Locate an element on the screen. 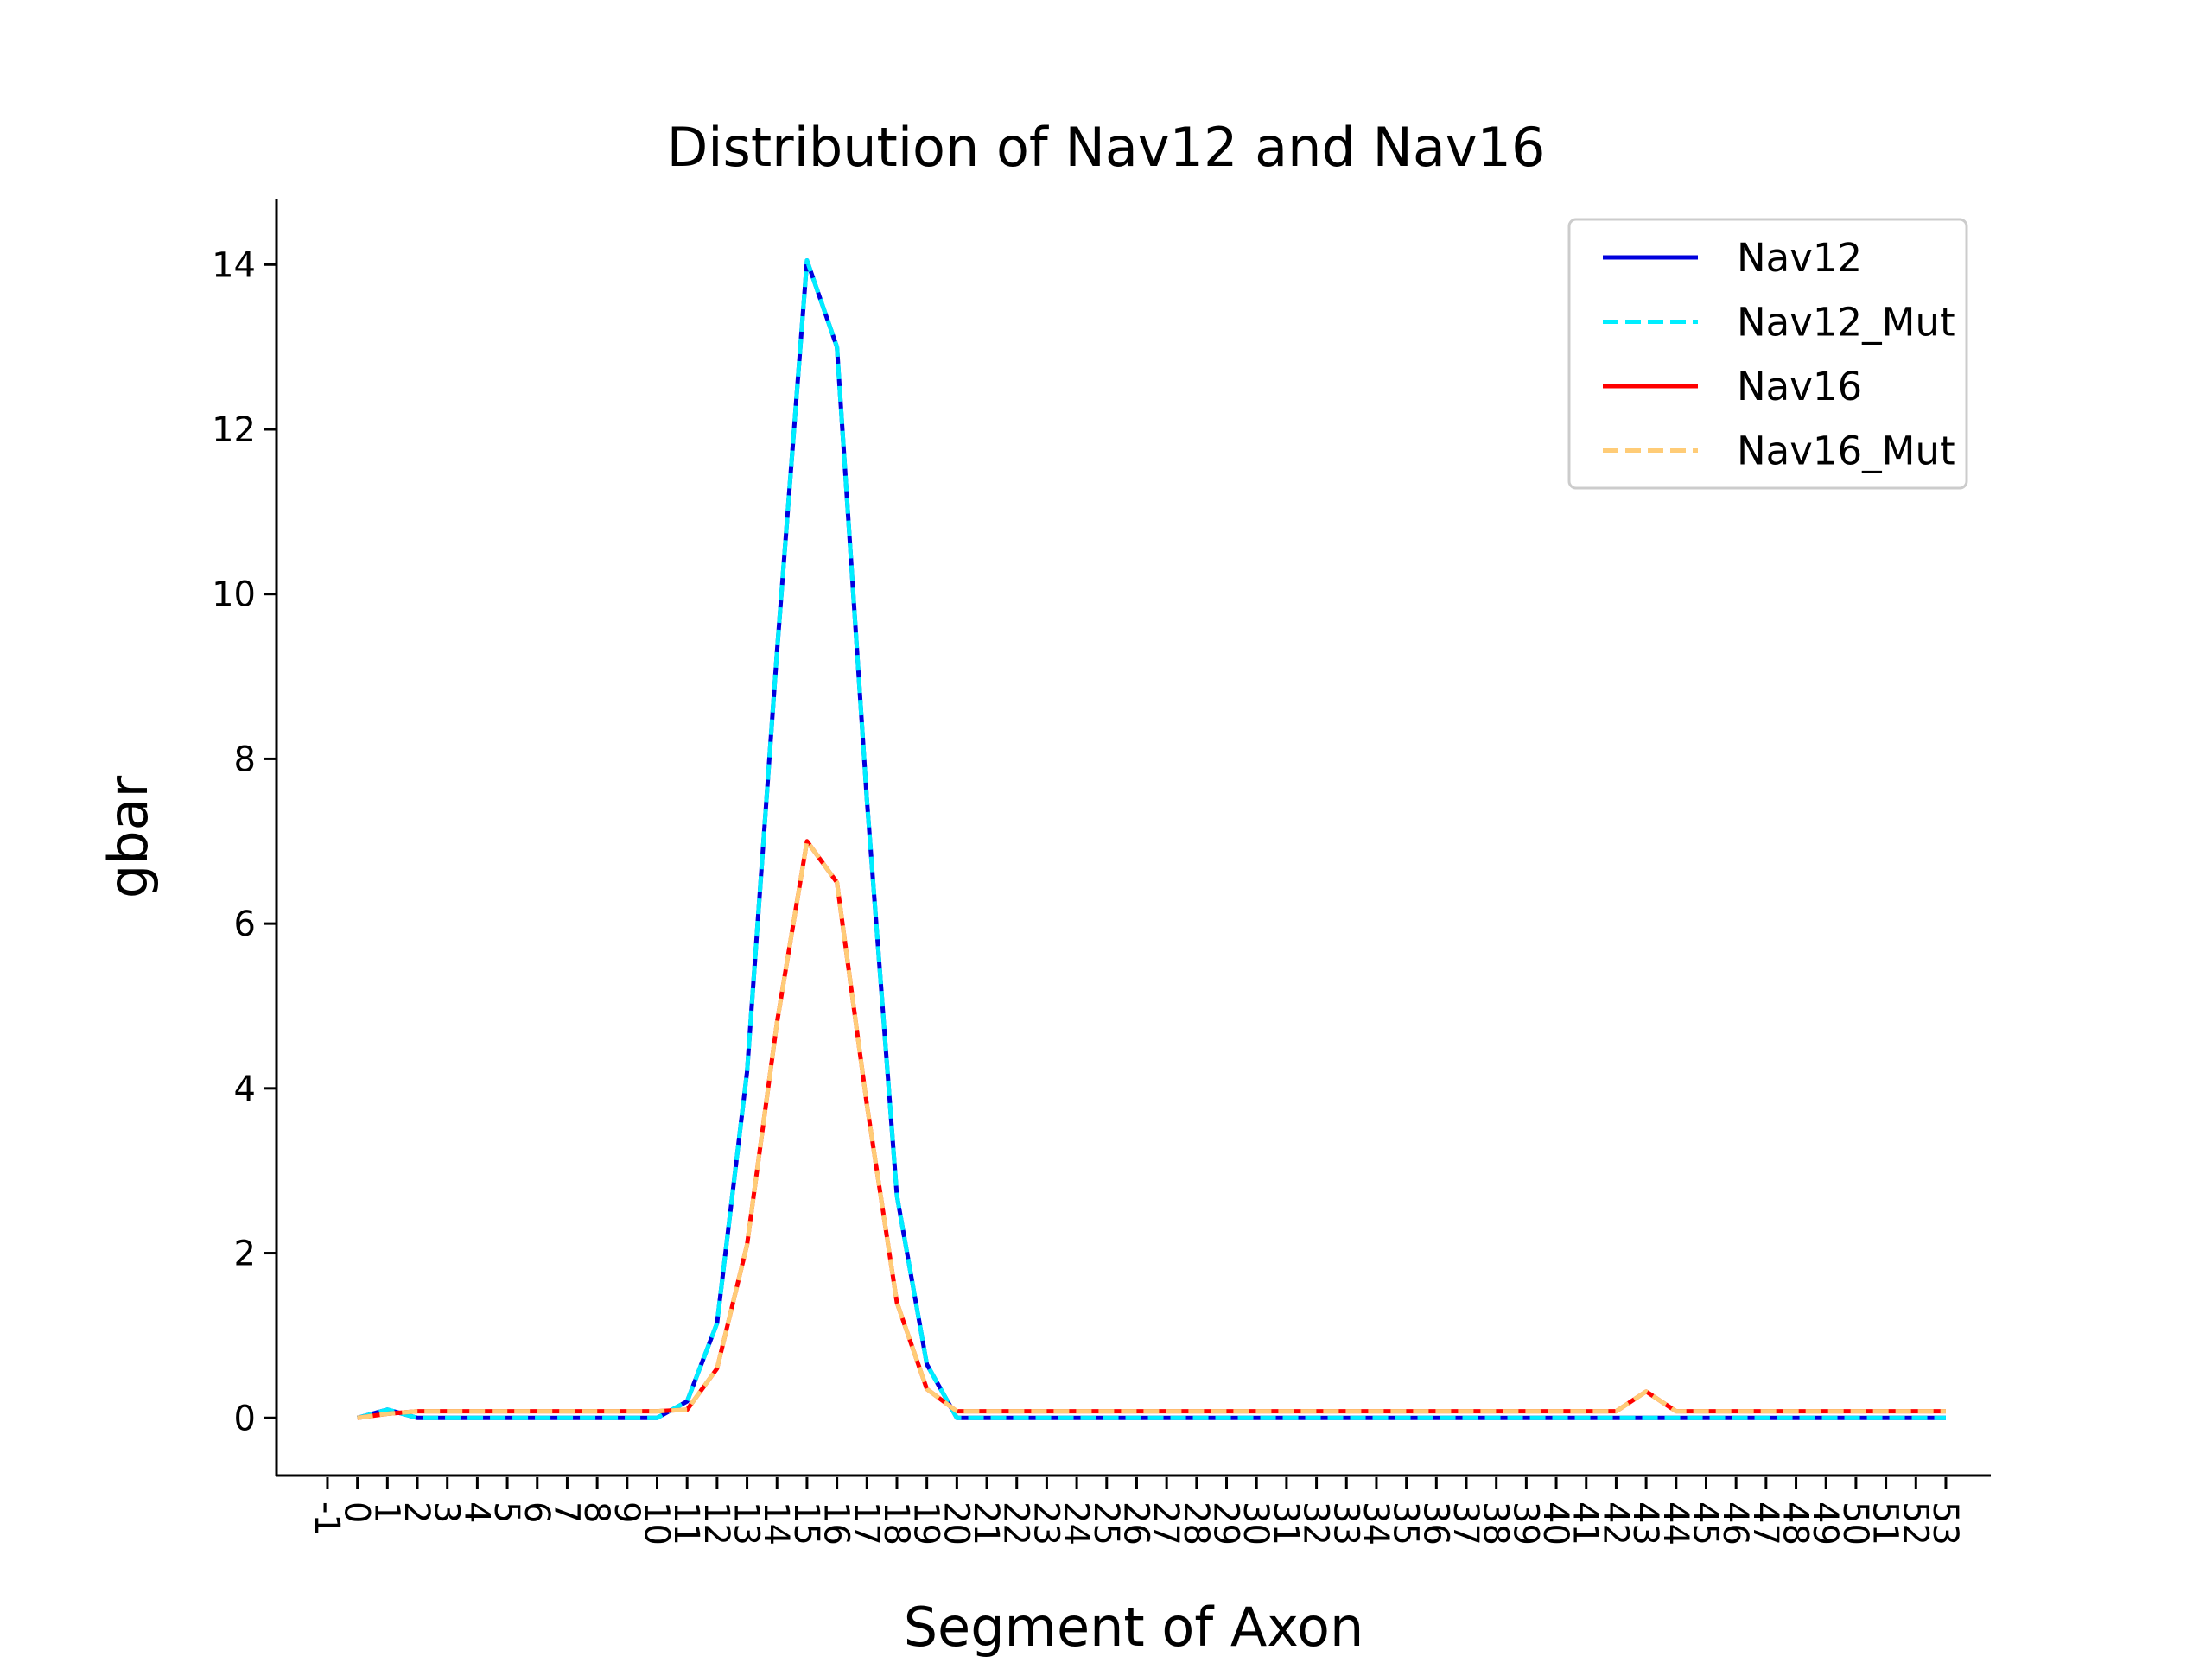 Image resolution: width=2212 pixels, height=1663 pixels. y-axis-label: gbar is located at coordinates (128, 837).